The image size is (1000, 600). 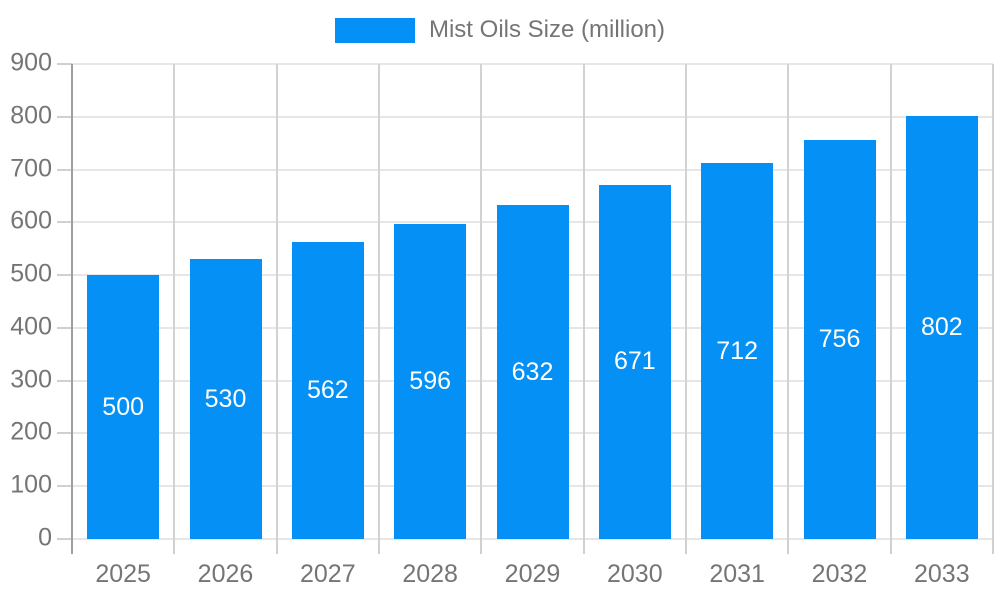 What do you see at coordinates (31, 431) in the screenshot?
I see `y-tick-label: 200` at bounding box center [31, 431].